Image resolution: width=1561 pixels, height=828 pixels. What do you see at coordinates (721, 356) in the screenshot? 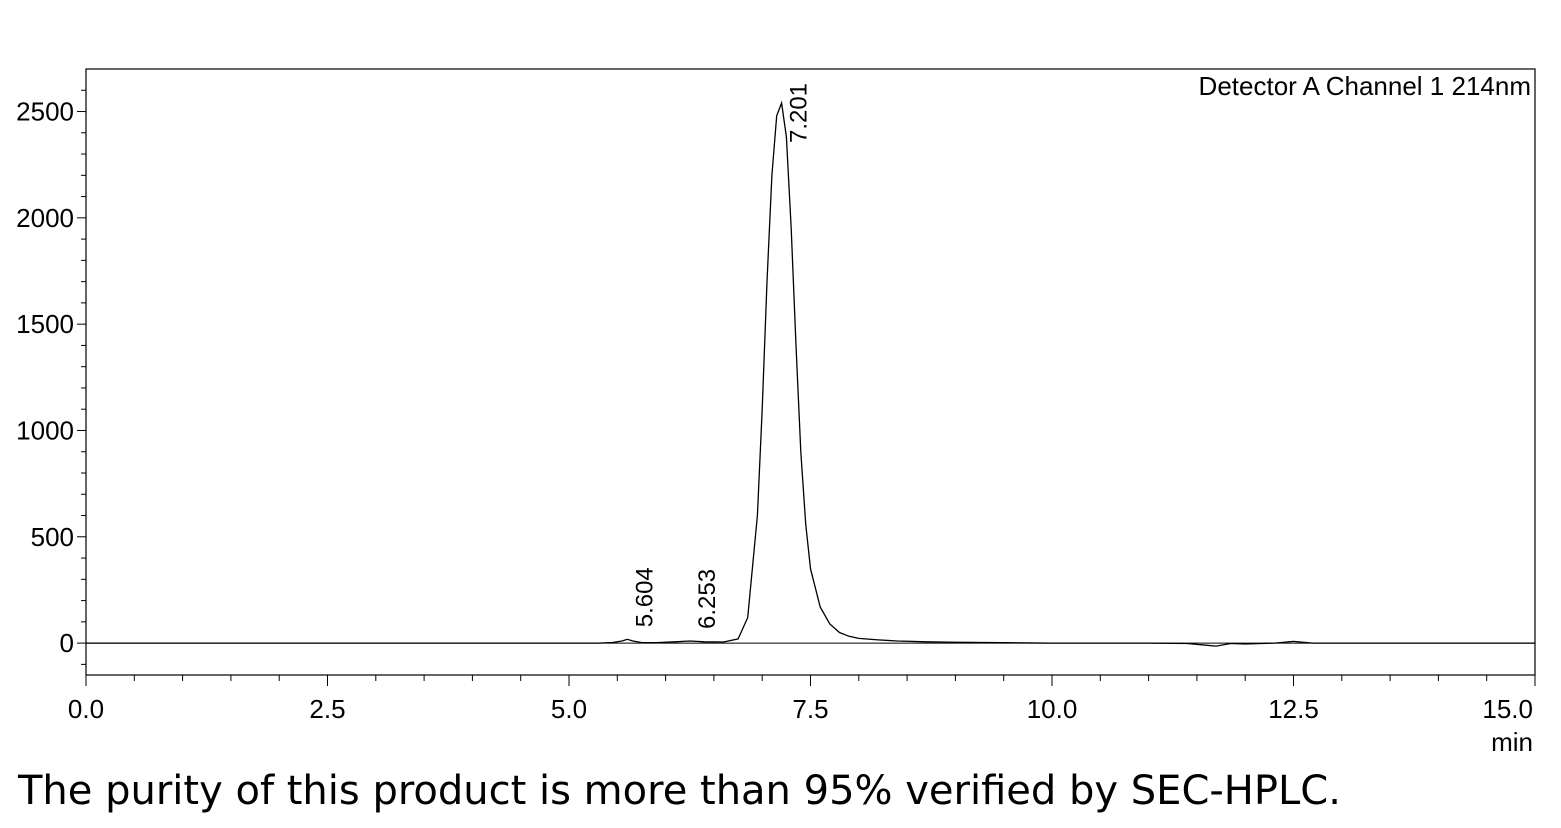
I see `peak-labels: 5.604 6.253 7.201` at bounding box center [721, 356].